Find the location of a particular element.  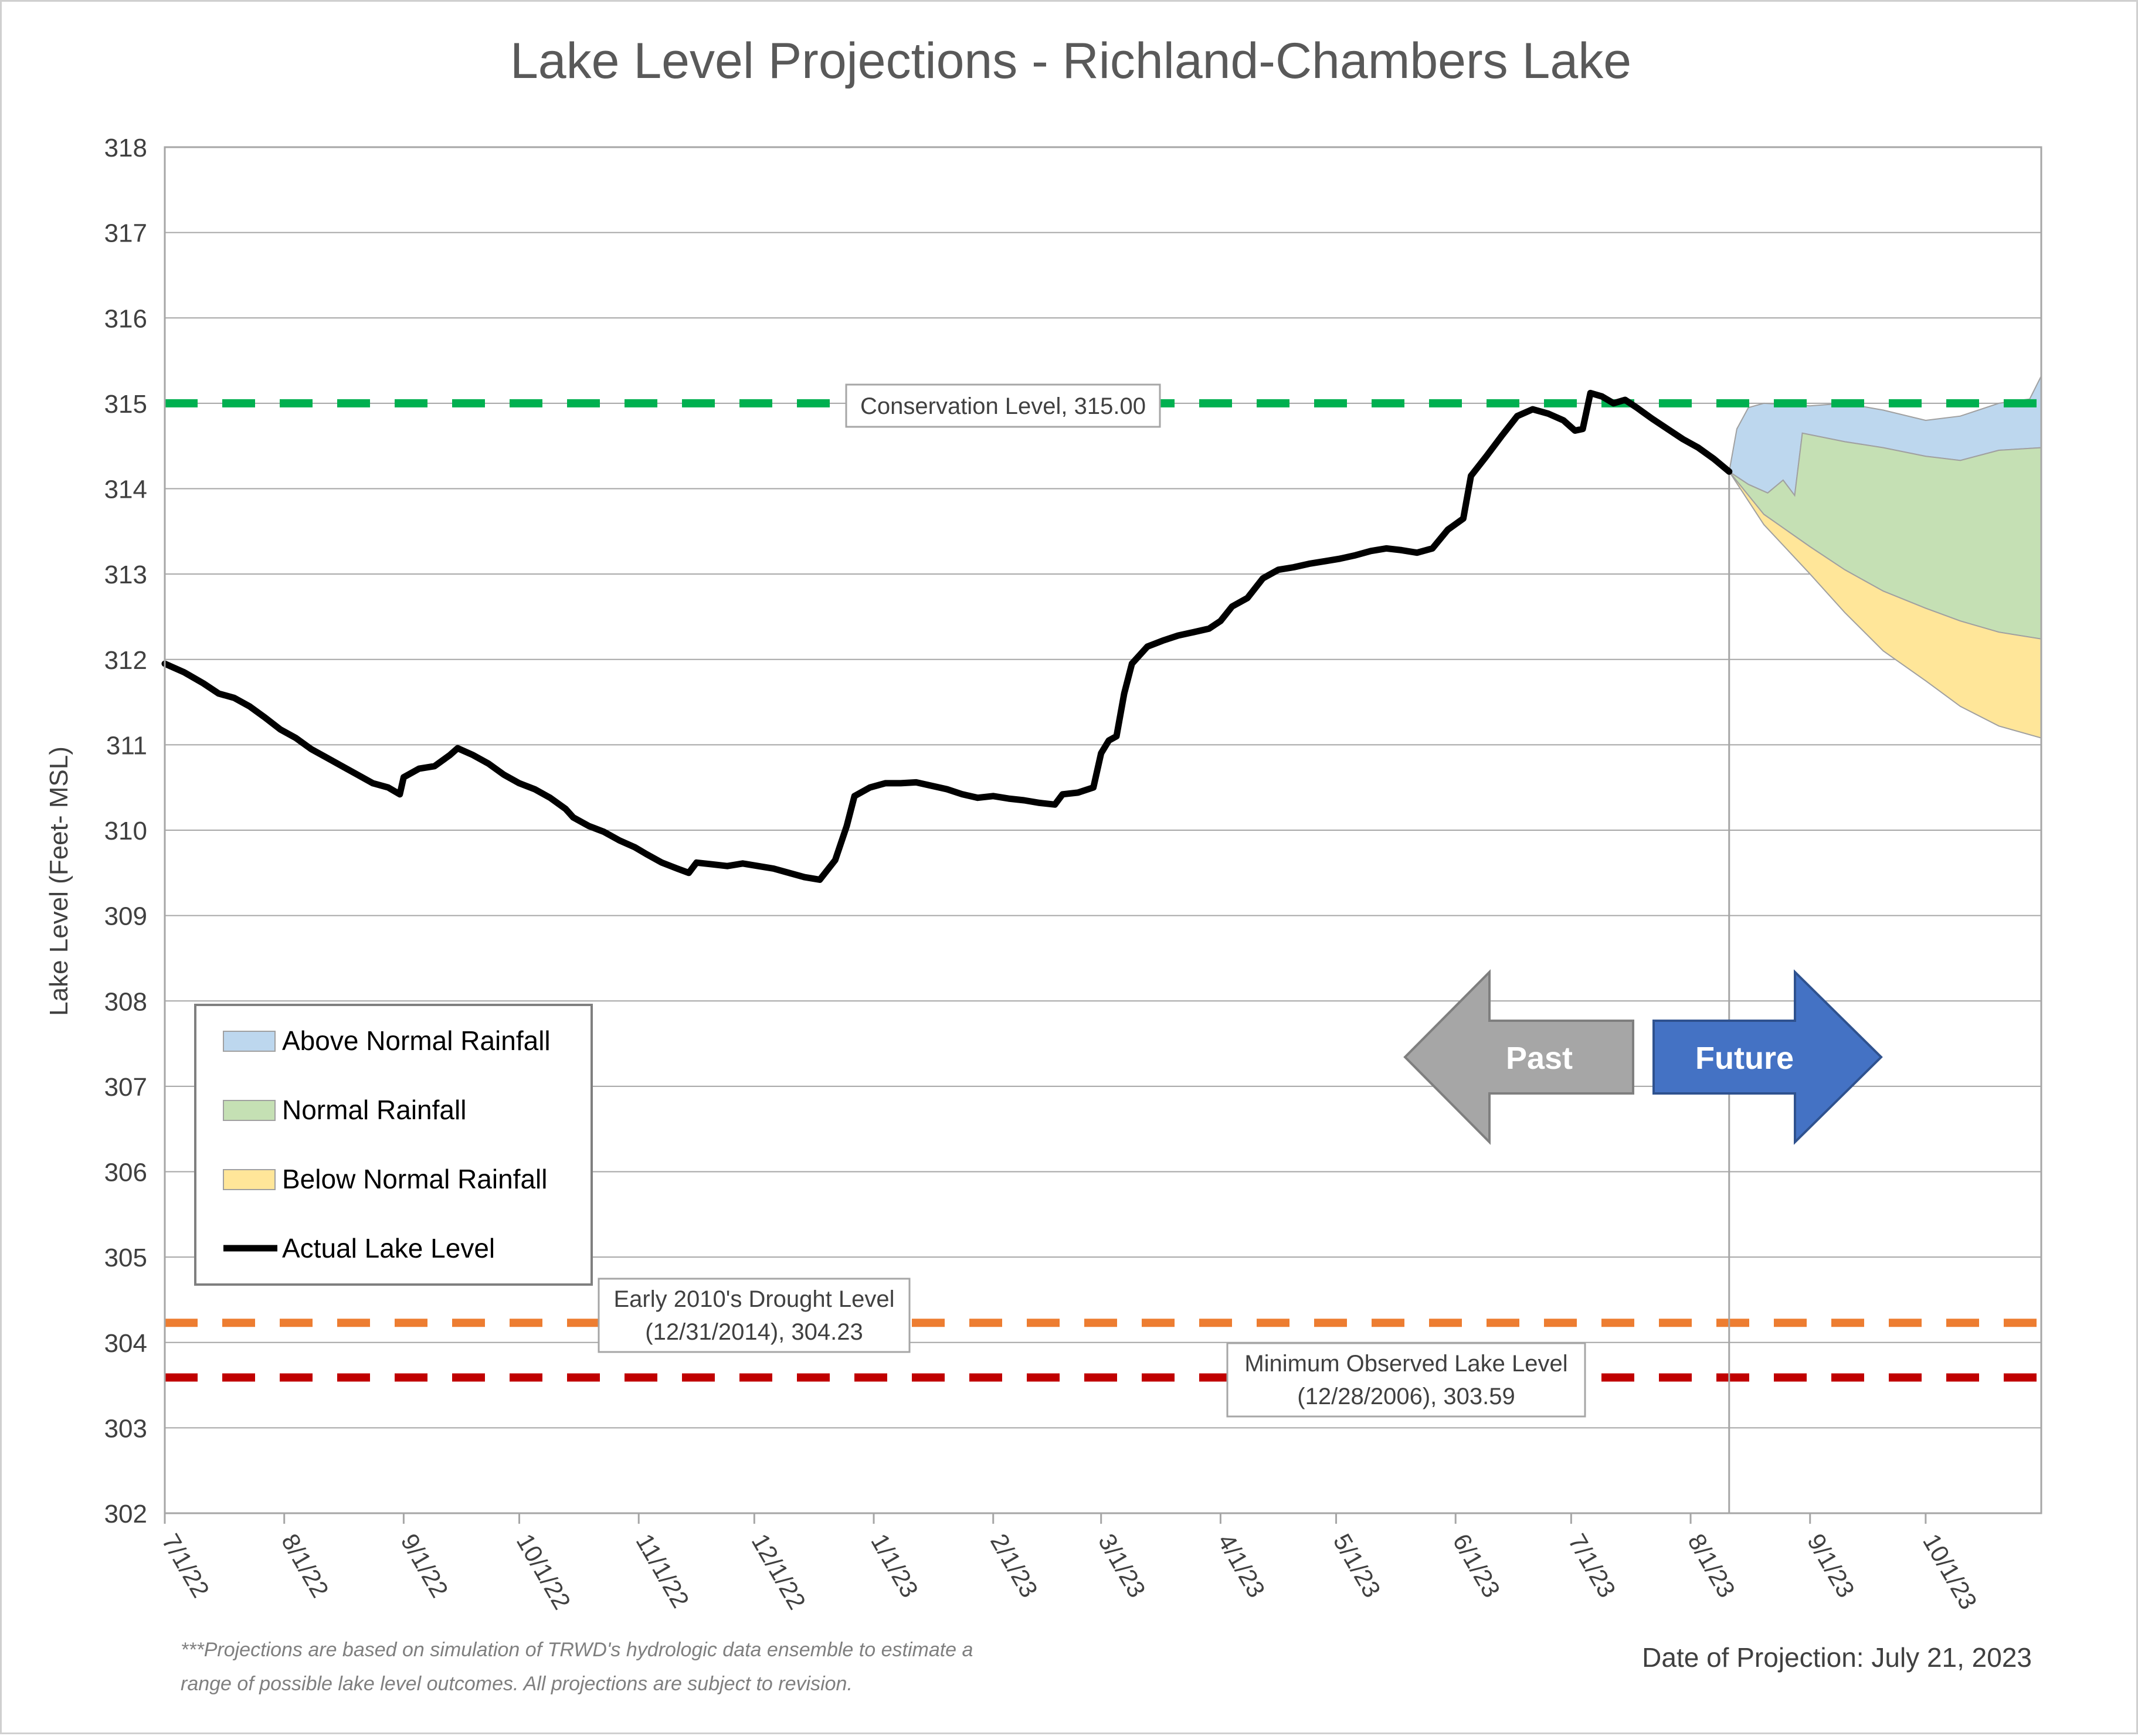

x-tick-label-7-1-22: 7/1/22 is located at coordinates (186, 1565).